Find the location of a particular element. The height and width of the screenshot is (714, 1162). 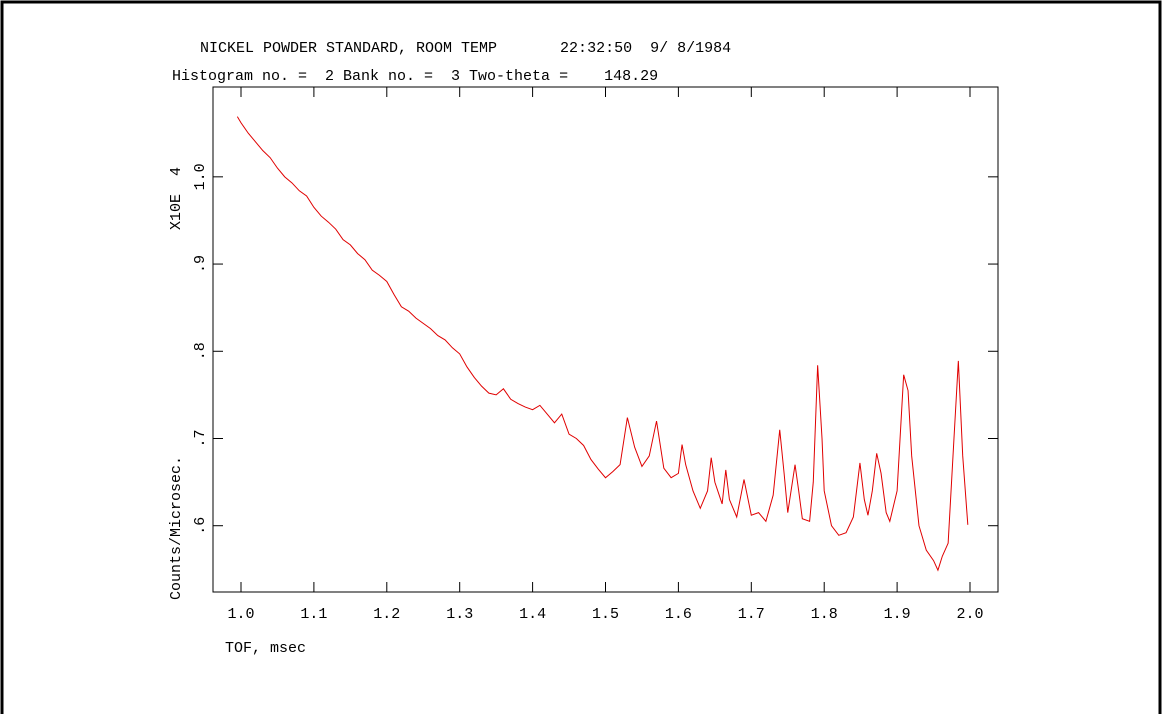

y-tick-label: 1.0 is located at coordinates (200, 176).